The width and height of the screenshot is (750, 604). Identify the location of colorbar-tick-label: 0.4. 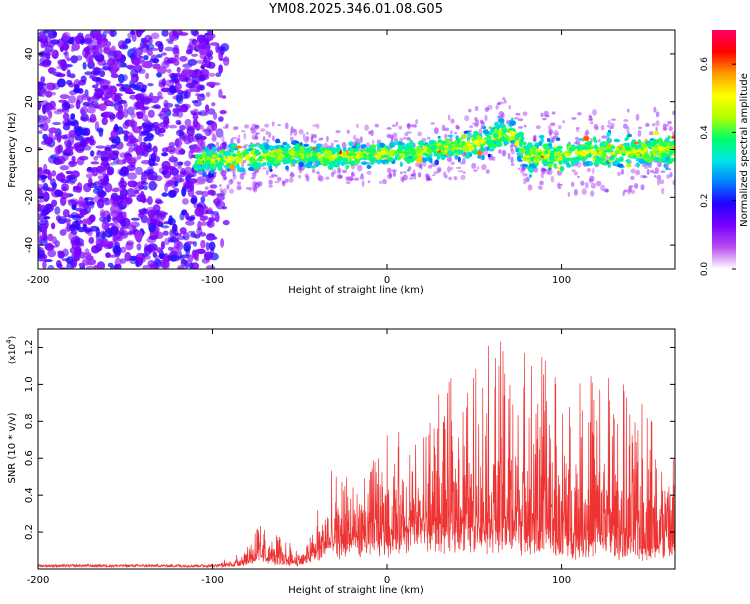
(705, 132).